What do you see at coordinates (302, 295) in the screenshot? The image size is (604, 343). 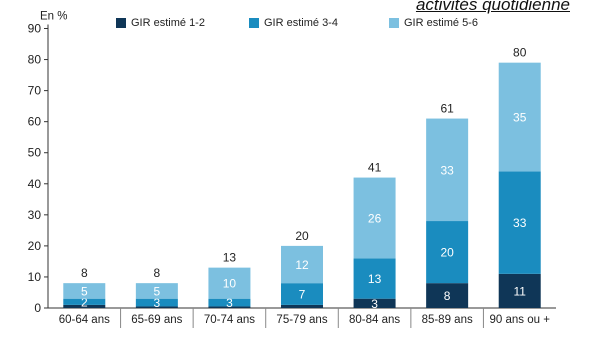 I see `bar-segment-value-label: 7` at bounding box center [302, 295].